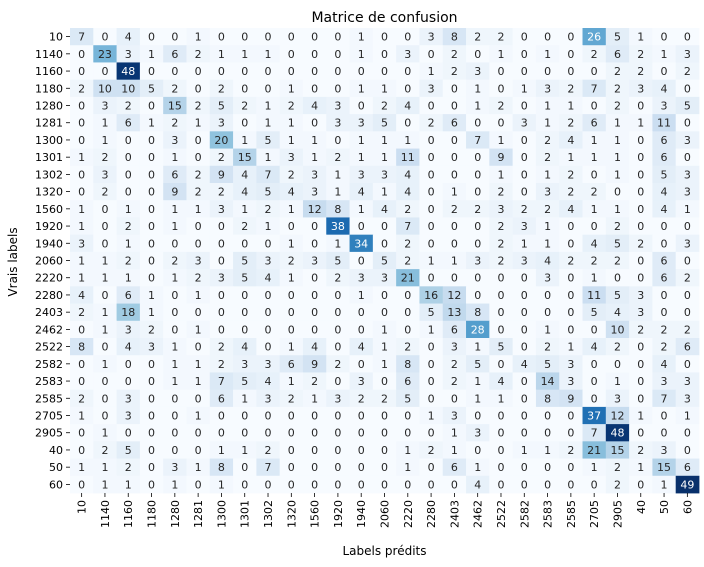 This screenshot has width=704, height=567. I want to click on y-tick-label: 1160, so click(49, 71).